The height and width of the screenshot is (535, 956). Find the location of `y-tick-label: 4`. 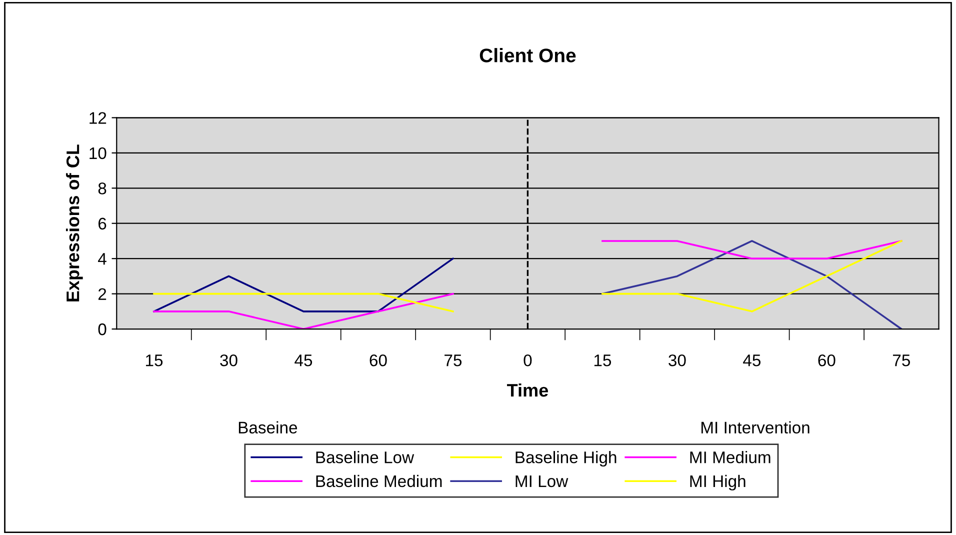

y-tick-label: 4 is located at coordinates (102, 259).